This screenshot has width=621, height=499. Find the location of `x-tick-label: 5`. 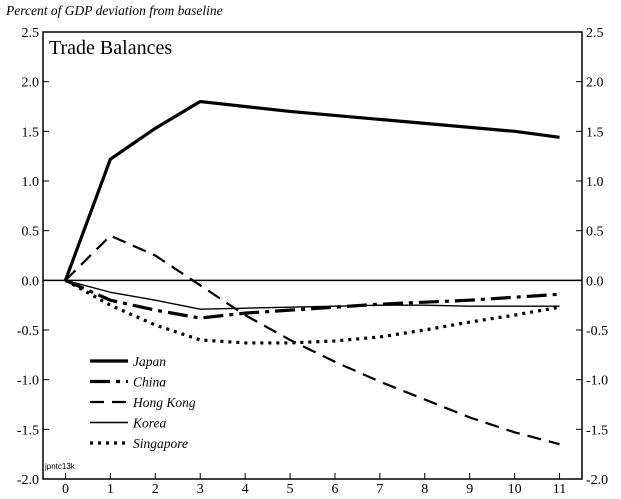

x-tick-label: 5 is located at coordinates (290, 488).